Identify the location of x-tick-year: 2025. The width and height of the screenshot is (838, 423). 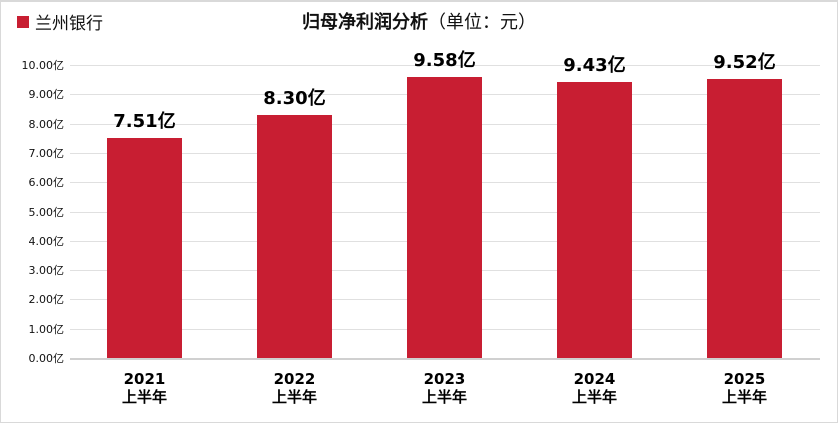
(744, 379).